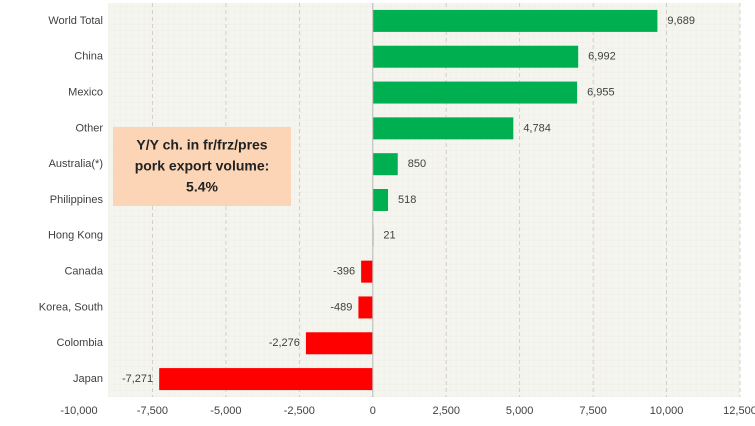  I want to click on data-label: 4,784, so click(537, 128).